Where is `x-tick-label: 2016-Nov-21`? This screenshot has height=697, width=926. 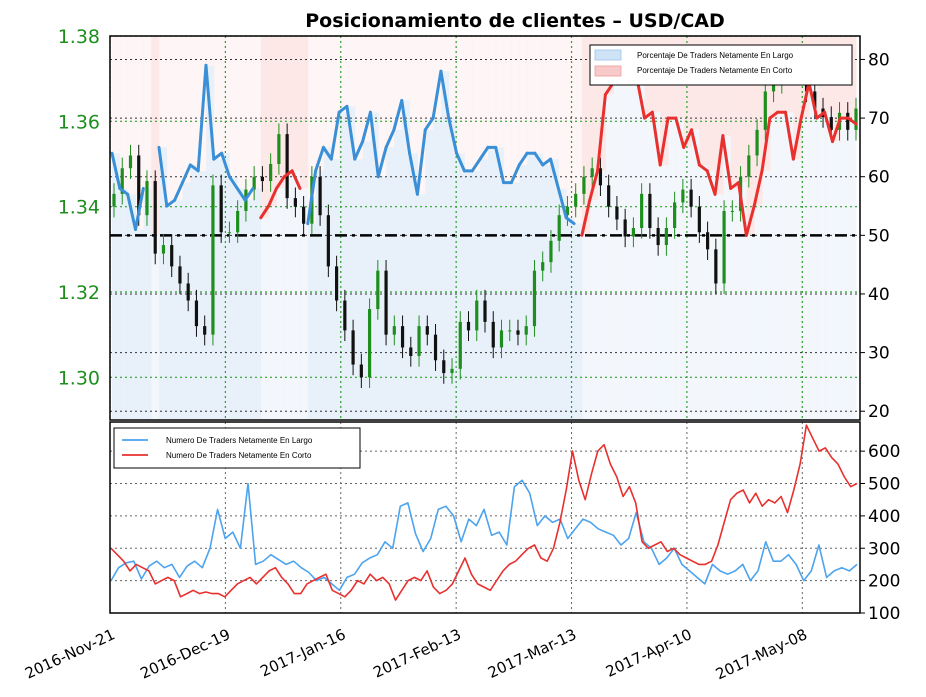 x-tick-label: 2016-Nov-21 is located at coordinates (69, 653).